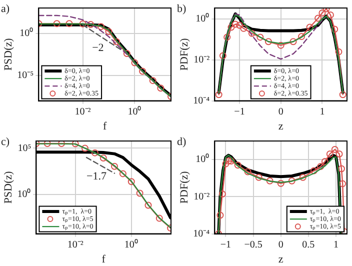 The height and width of the screenshot is (266, 352). Describe the element at coordinates (253, 244) in the screenshot. I see `x-tick-label: −0.5` at that location.